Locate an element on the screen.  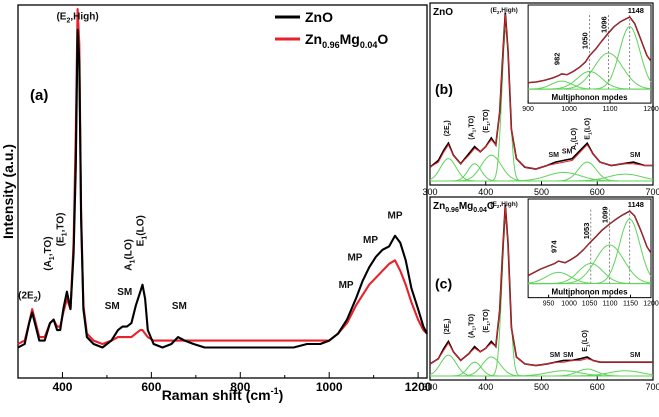
legend-label-1: Zn0.96Mg0.04O is located at coordinates (346, 40).